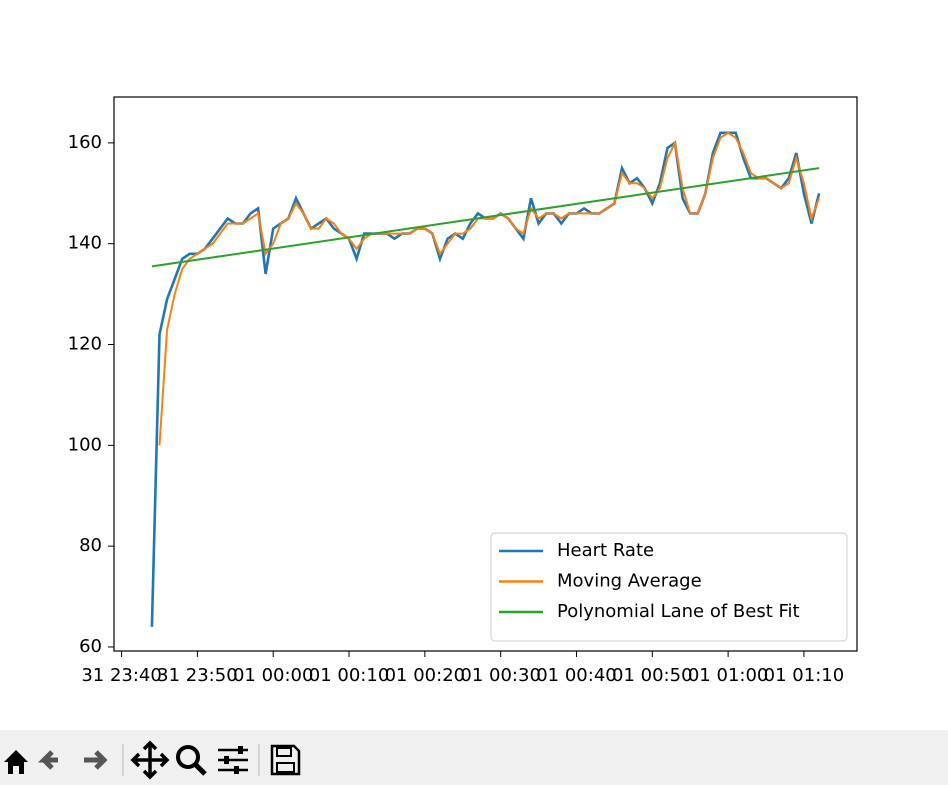 The image size is (948, 789). Describe the element at coordinates (728, 675) in the screenshot. I see `x-tick-label: 01 01:00` at that location.